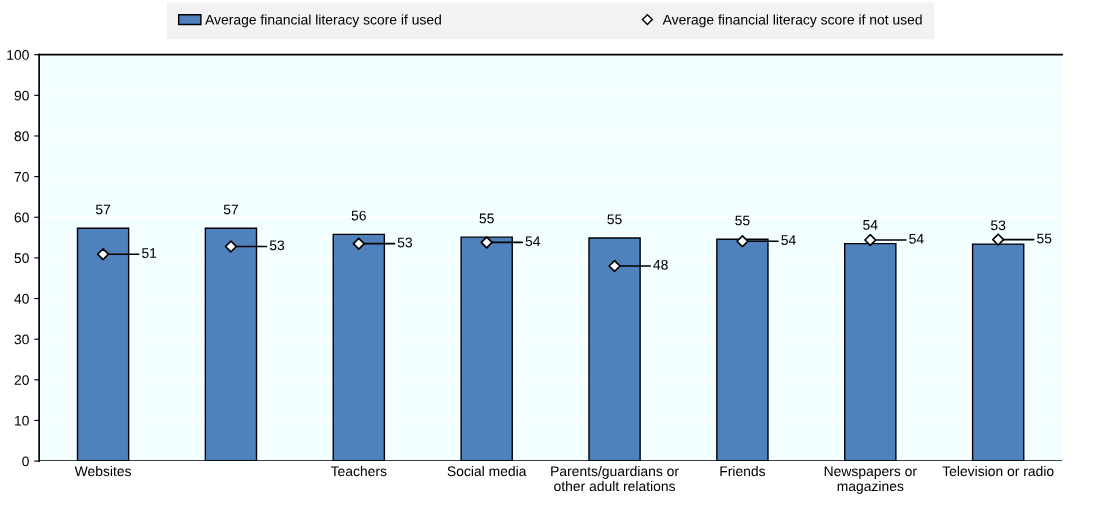  What do you see at coordinates (21, 176) in the screenshot?
I see `y-tick-label: 70` at bounding box center [21, 176].